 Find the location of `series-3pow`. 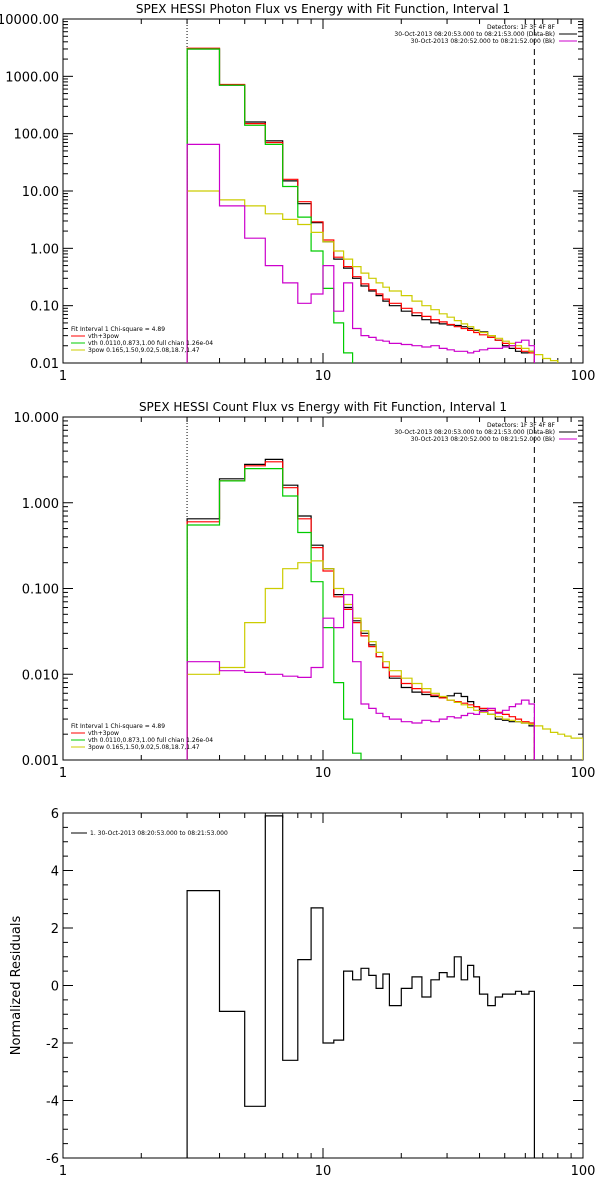

series-3pow is located at coordinates (384, 660).